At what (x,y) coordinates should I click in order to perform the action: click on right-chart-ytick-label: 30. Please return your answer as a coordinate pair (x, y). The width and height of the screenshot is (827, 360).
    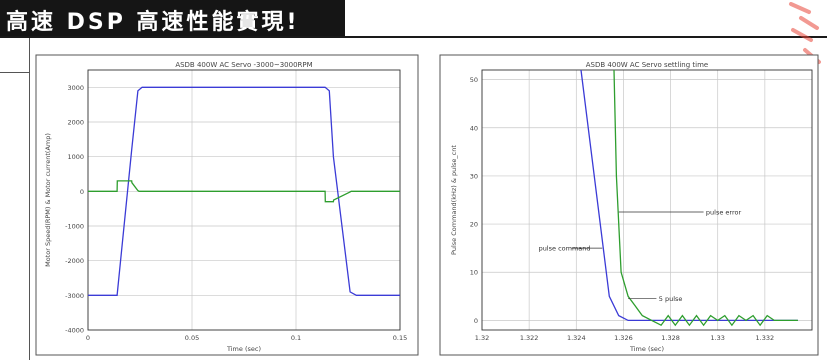
    Looking at the image, I should click on (474, 176).